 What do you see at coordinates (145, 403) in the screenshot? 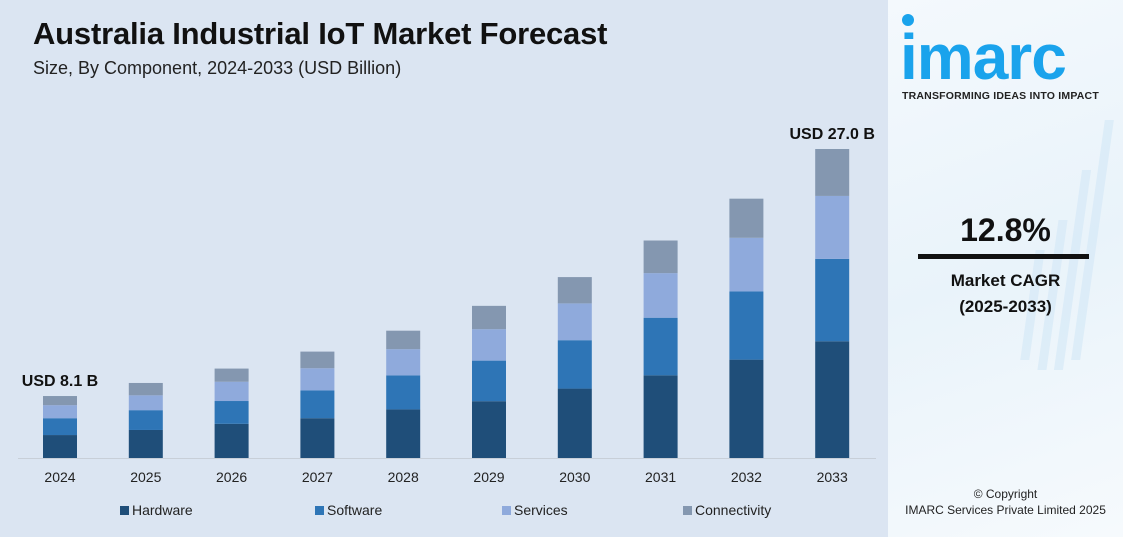
I see `bar-segment-services-2025` at bounding box center [145, 403].